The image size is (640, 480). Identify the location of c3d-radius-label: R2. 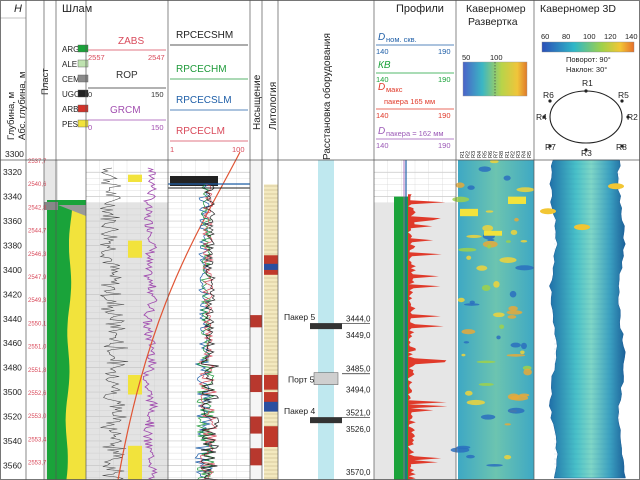
(632, 117).